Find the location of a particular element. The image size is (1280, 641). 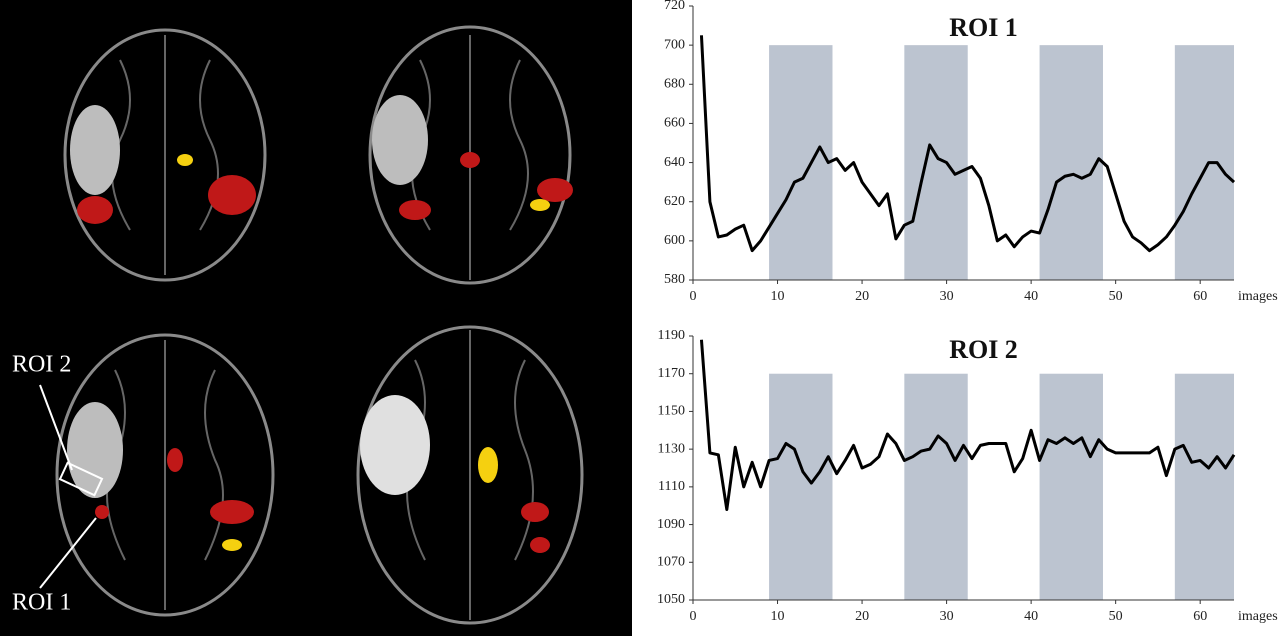

y-tick-label: 700 is located at coordinates (674, 44).